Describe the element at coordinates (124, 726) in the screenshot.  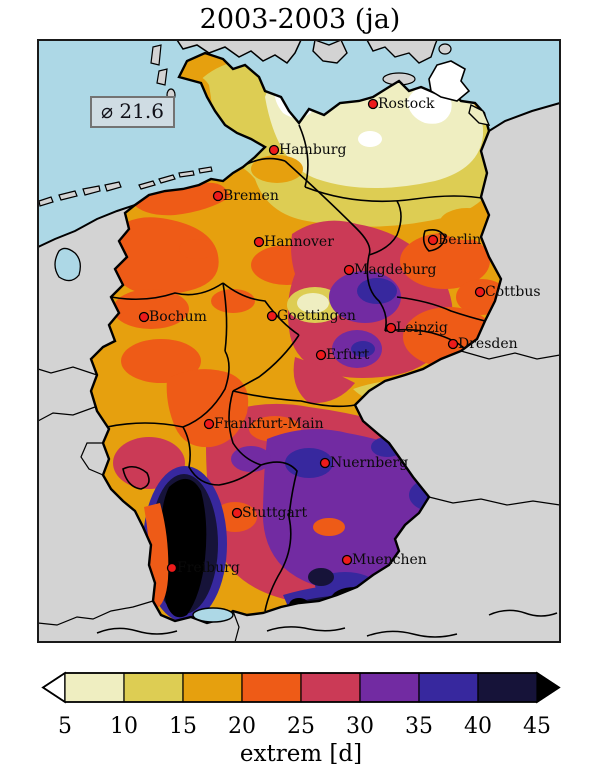
I see `colorbar-tick: 10` at that location.